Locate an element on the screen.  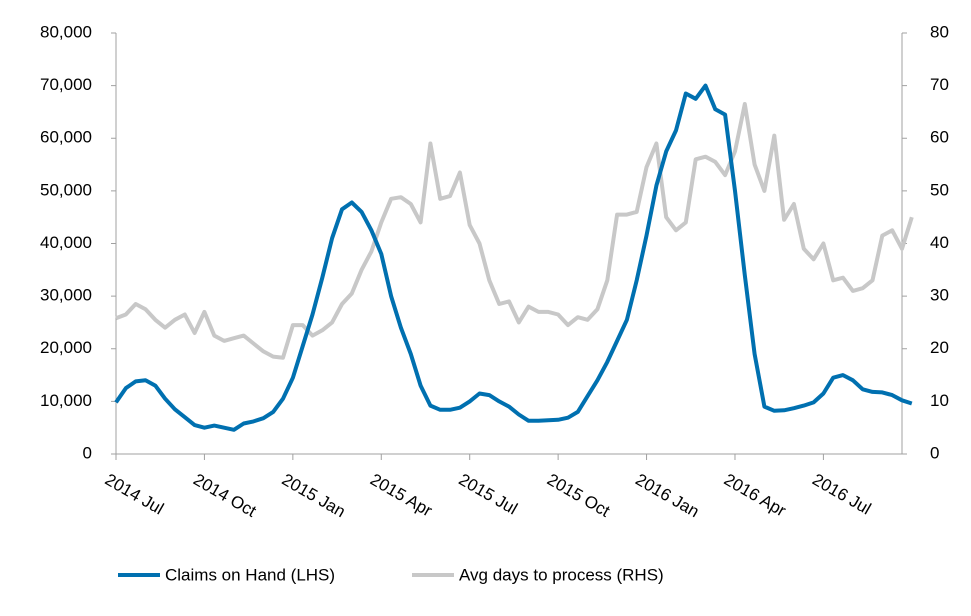
x-tick-label: 2015 Oct is located at coordinates (578, 495).